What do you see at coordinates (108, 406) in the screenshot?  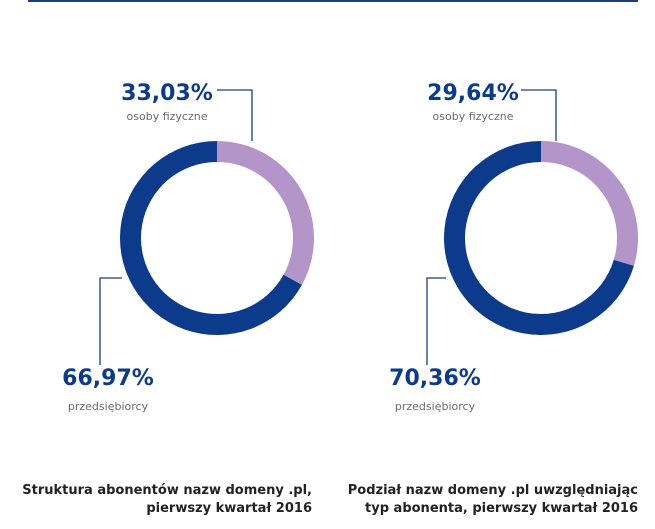 I see `donut-0-bottom-category-label: przedsiębiorcy` at bounding box center [108, 406].